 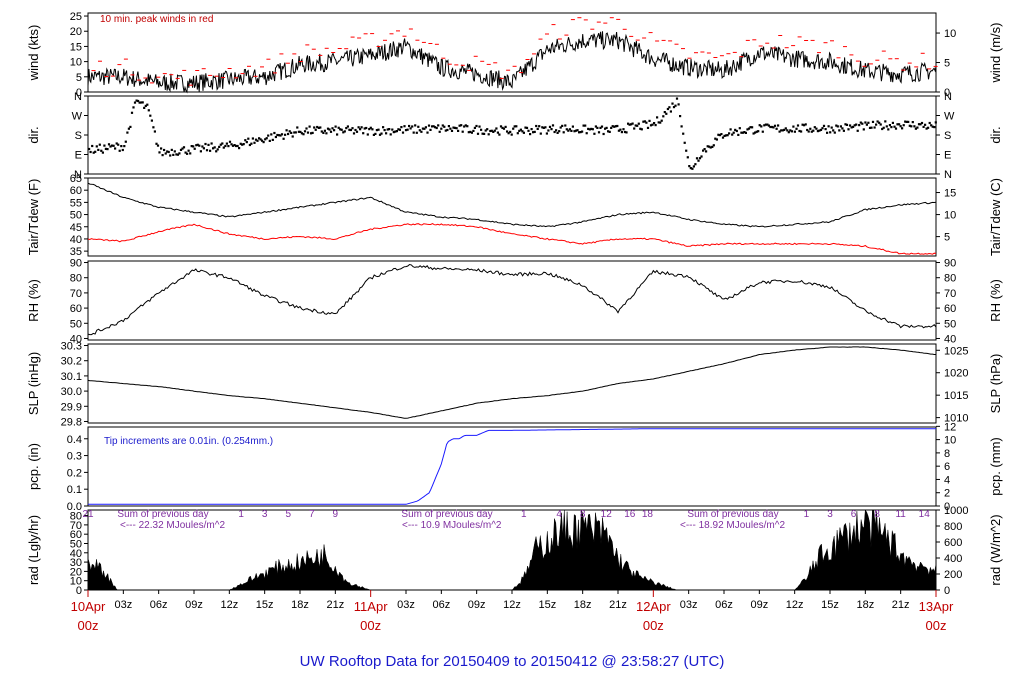 What do you see at coordinates (949, 117) in the screenshot?
I see `right-tick-label-dir: W` at bounding box center [949, 117].